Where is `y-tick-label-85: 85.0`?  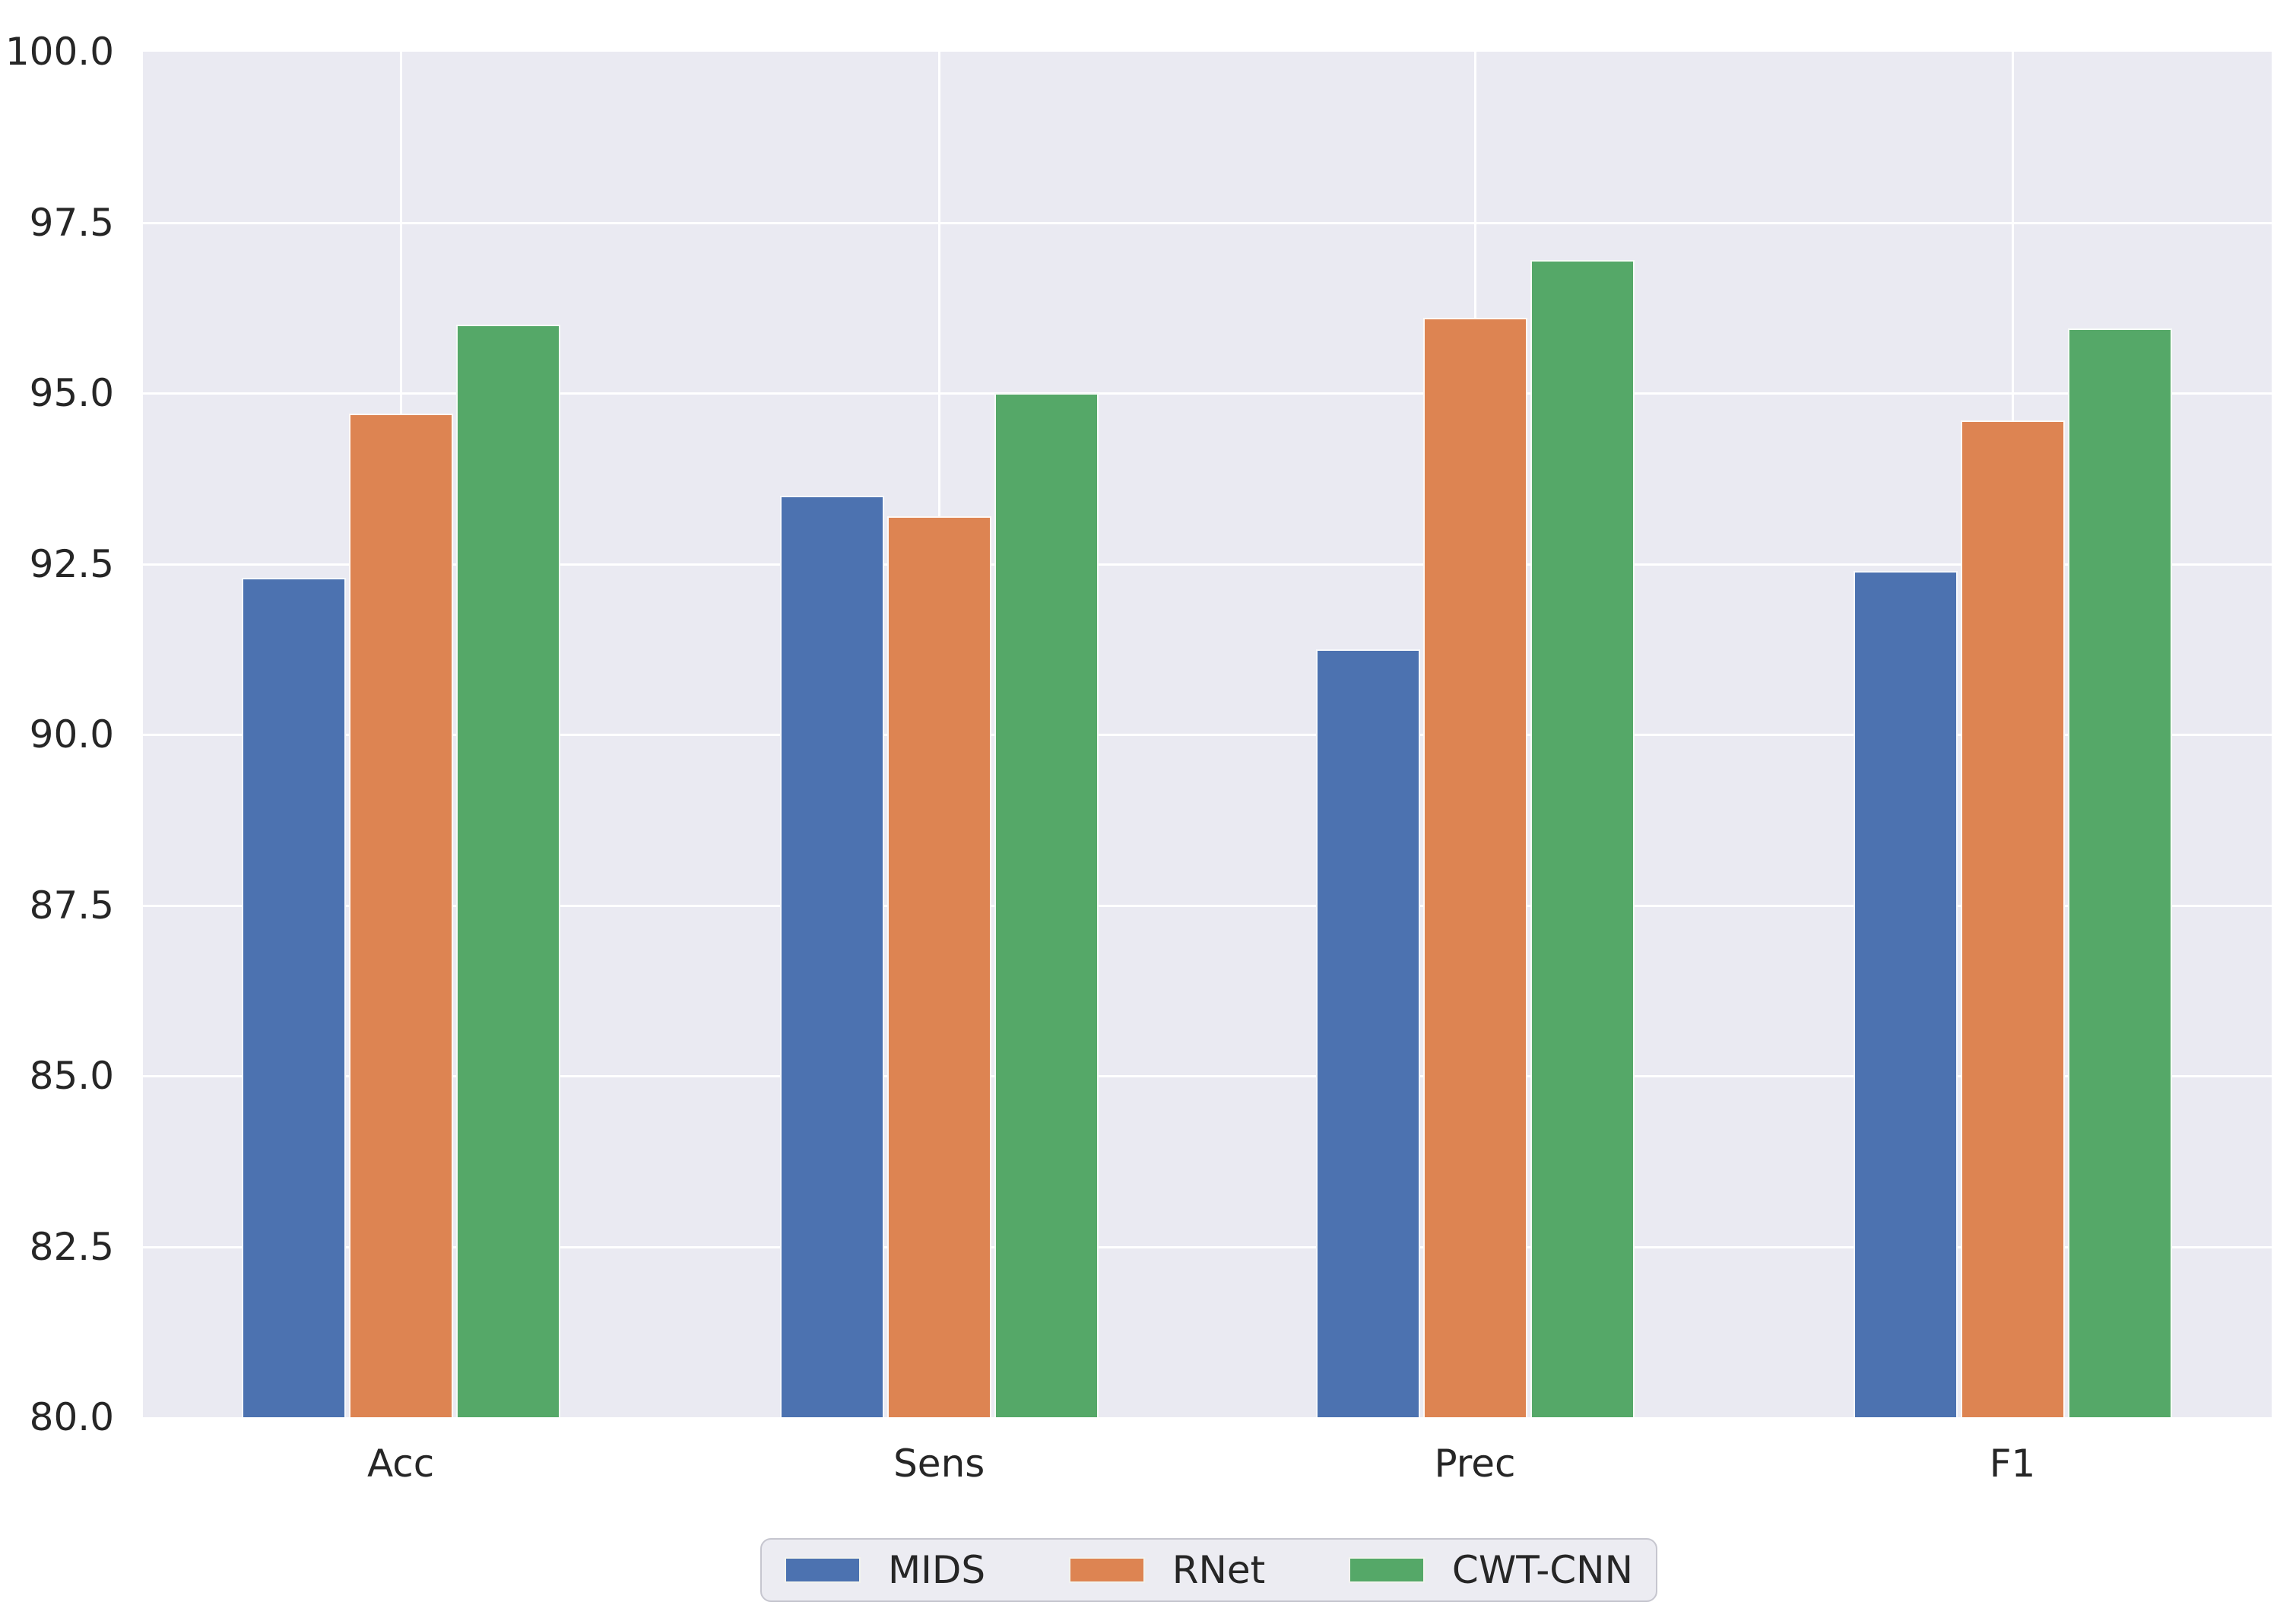 y-tick-label-85: 85.0 is located at coordinates (71, 1076).